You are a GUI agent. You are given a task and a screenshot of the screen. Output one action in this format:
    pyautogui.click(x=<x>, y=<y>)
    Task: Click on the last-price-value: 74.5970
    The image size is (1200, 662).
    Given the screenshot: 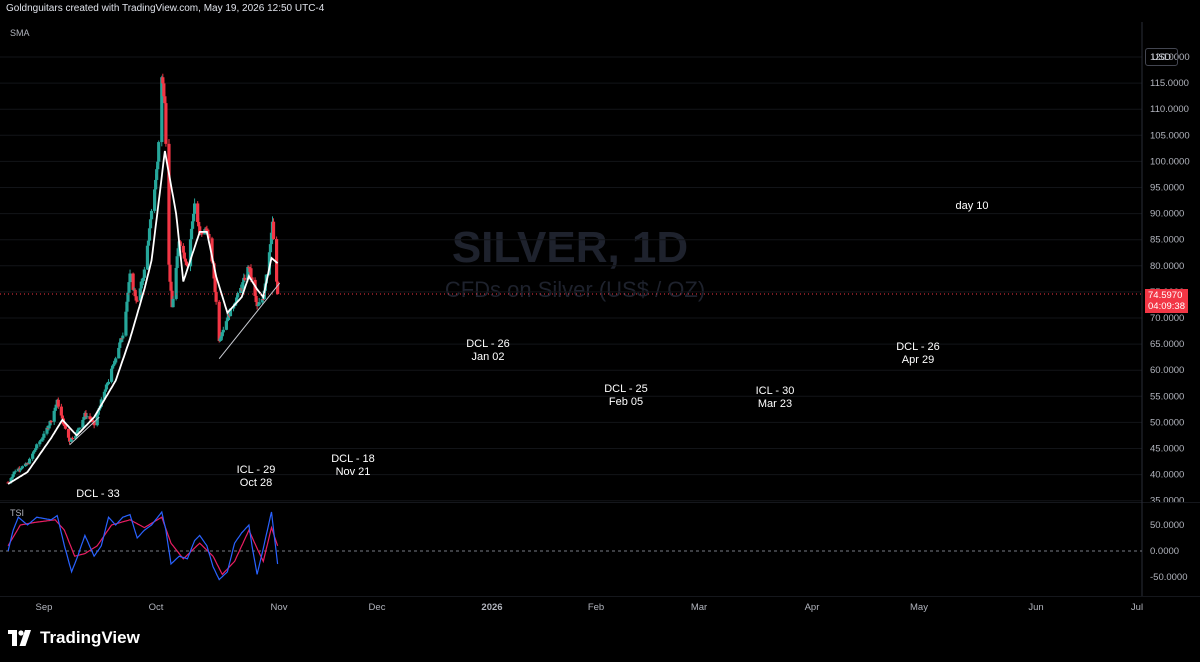 What is the action you would take?
    pyautogui.click(x=1165, y=295)
    